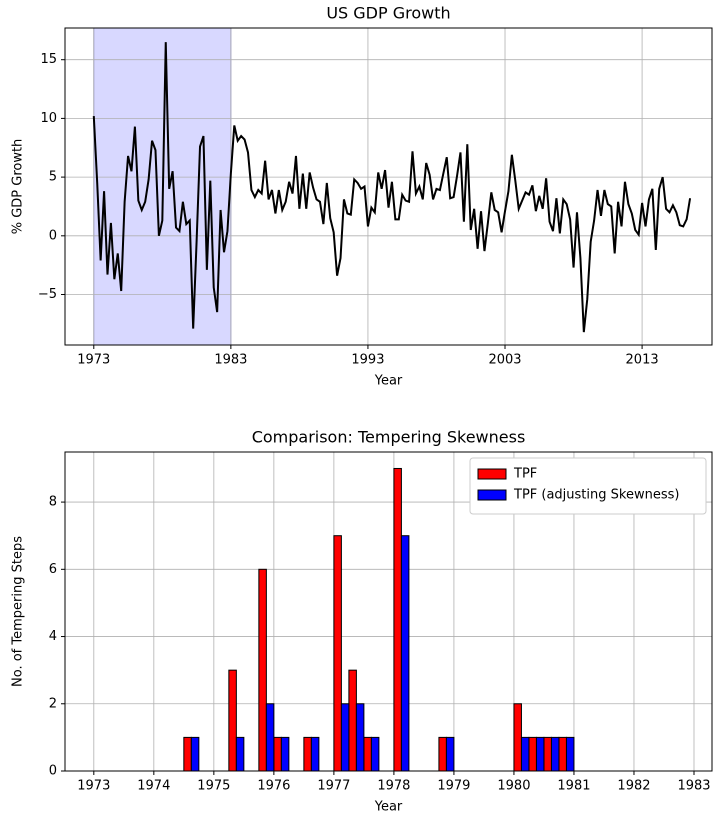 The width and height of the screenshot is (713, 818). Describe the element at coordinates (389, 437) in the screenshot. I see `chart-title: Comparison: Tempering Skewness` at that location.